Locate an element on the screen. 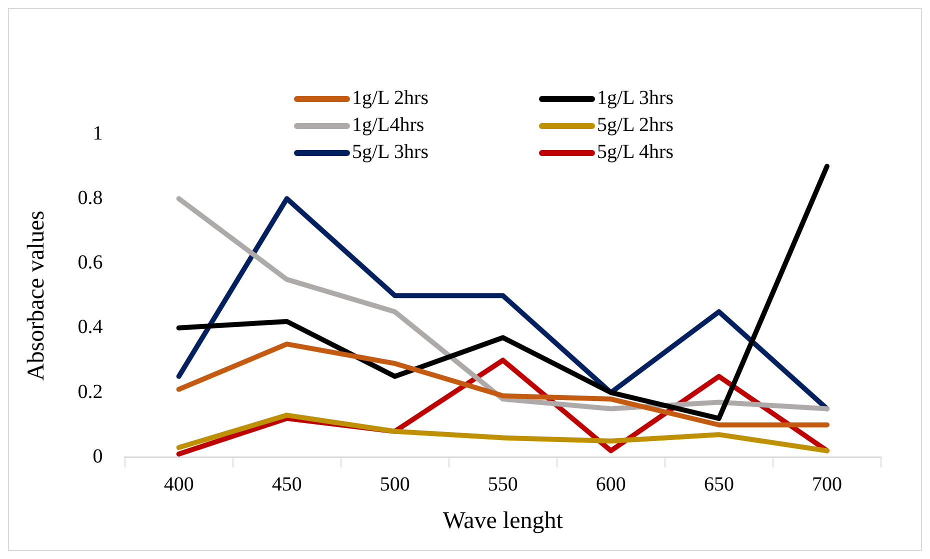 The width and height of the screenshot is (930, 559). x-tick-label: 400 is located at coordinates (179, 484).